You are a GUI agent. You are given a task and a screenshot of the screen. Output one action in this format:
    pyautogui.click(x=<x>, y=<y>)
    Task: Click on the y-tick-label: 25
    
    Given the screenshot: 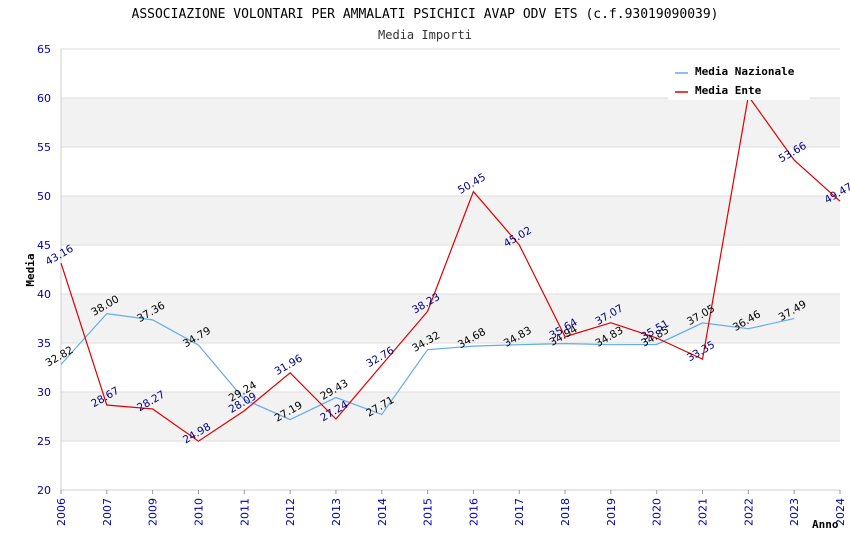 What is the action you would take?
    pyautogui.click(x=44, y=441)
    